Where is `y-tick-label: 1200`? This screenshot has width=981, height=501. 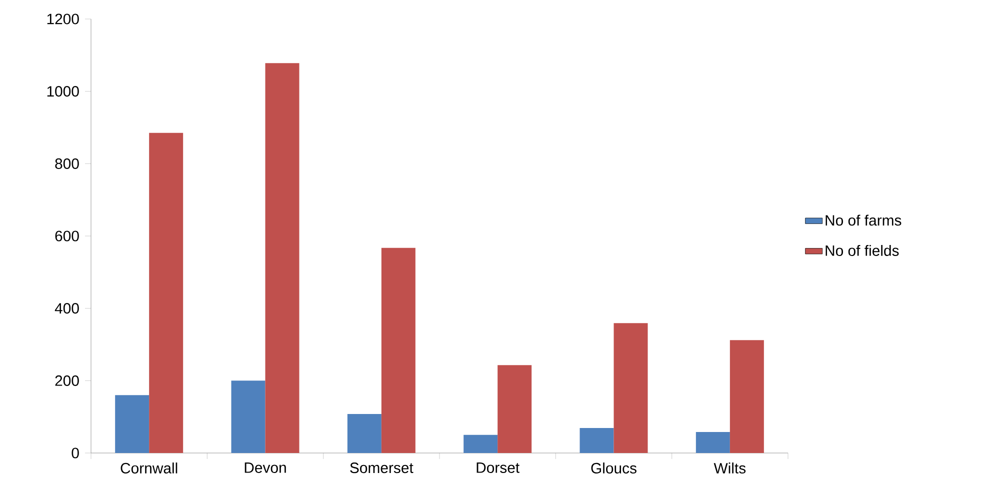 y-tick-label: 1200 is located at coordinates (63, 19).